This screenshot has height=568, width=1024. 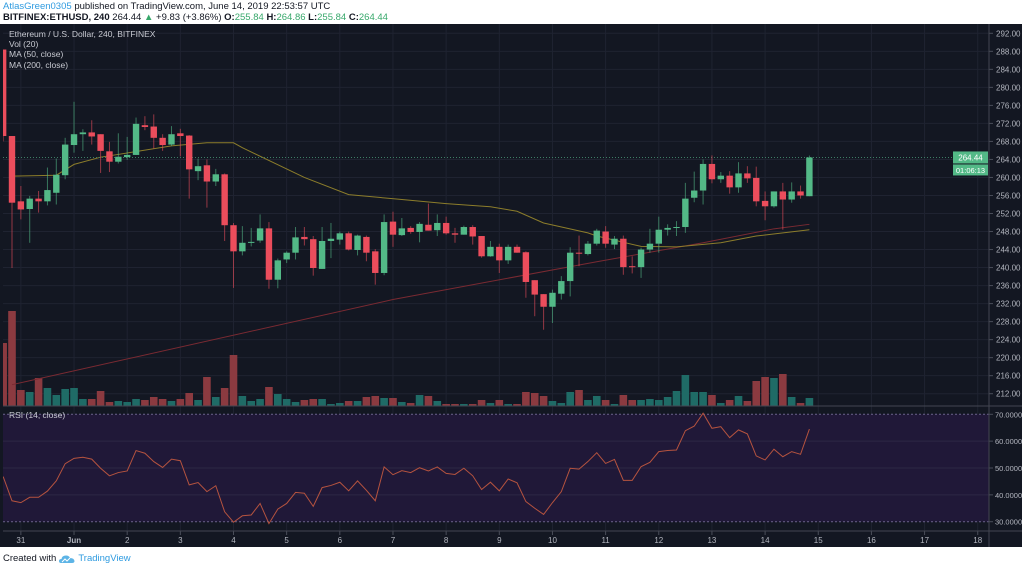 I want to click on legend-ma50: MA (50, close), so click(x=36, y=54).